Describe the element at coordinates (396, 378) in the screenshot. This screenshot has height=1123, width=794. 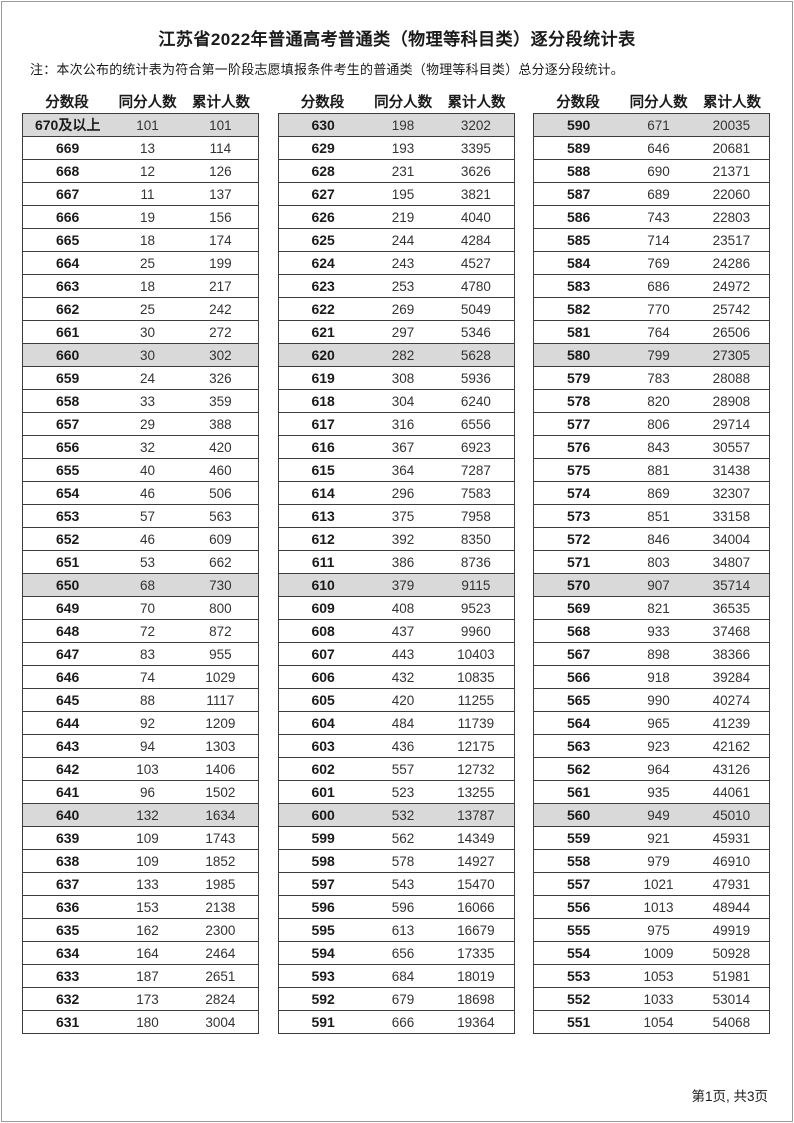
I see `table-row: 619 308 5936` at that location.